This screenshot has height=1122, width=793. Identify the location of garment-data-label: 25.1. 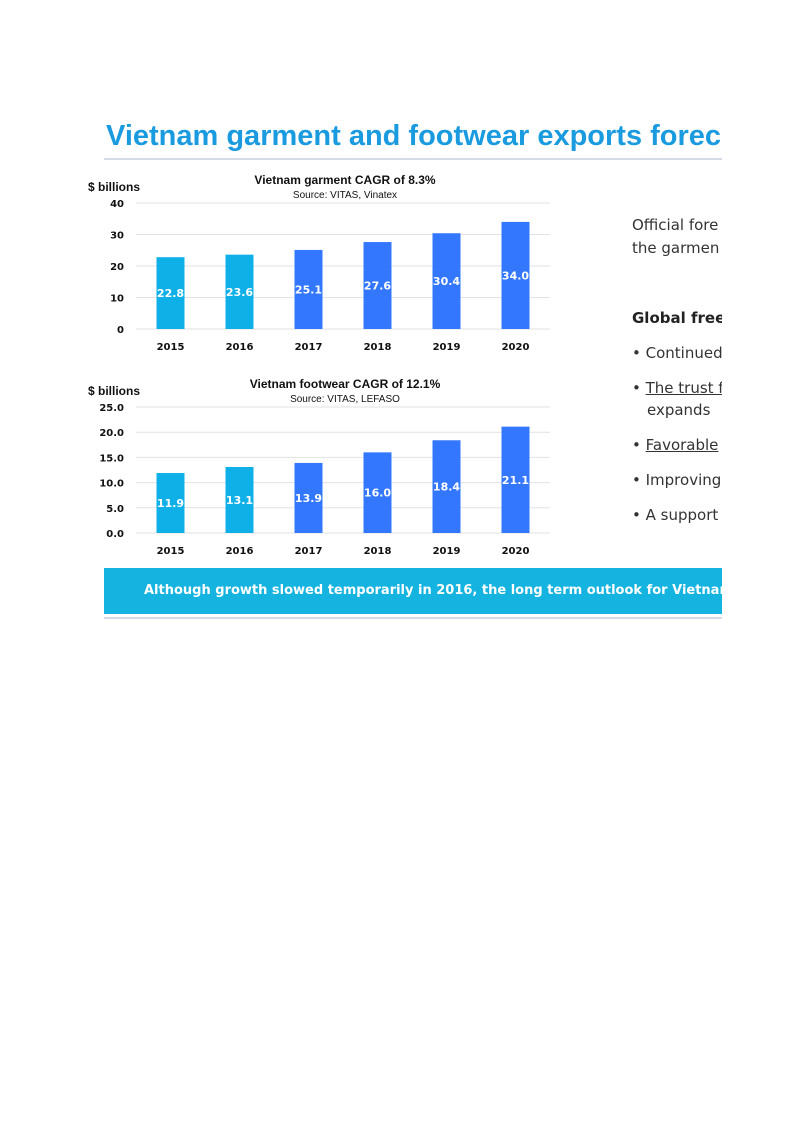
(308, 289).